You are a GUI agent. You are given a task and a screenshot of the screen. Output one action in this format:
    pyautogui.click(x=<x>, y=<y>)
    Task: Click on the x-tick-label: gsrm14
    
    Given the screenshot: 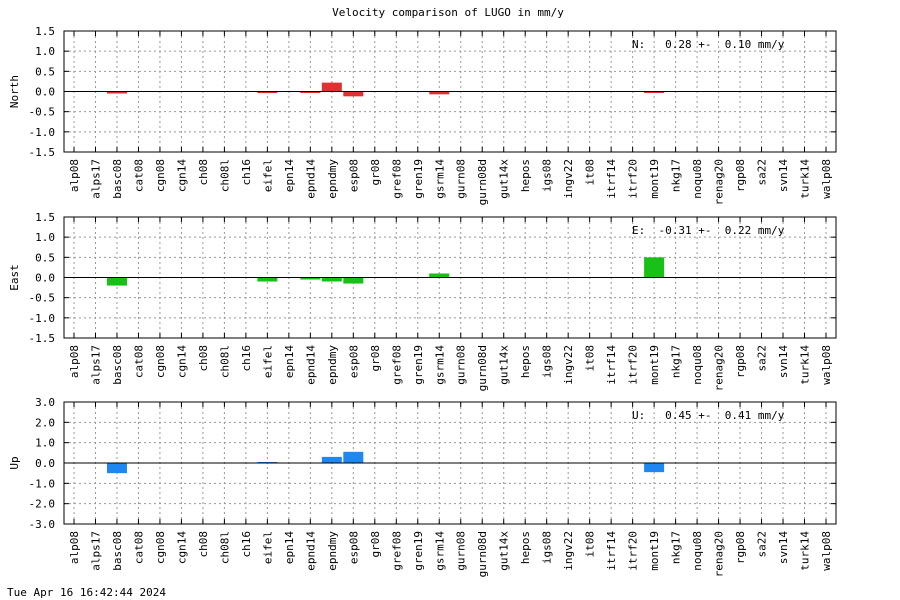 What is the action you would take?
    pyautogui.click(x=439, y=551)
    